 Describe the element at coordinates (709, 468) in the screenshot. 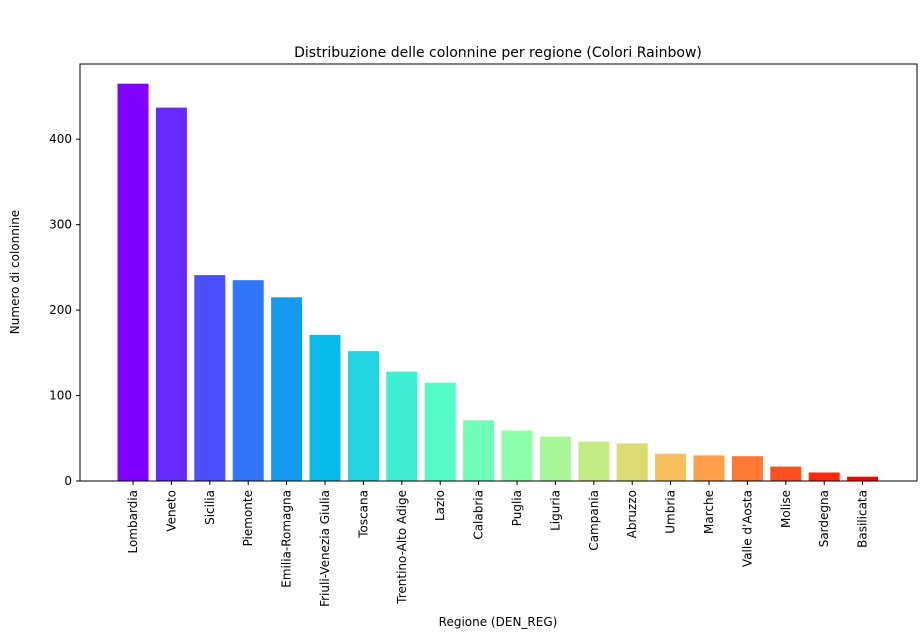

I see `bar-marche` at that location.